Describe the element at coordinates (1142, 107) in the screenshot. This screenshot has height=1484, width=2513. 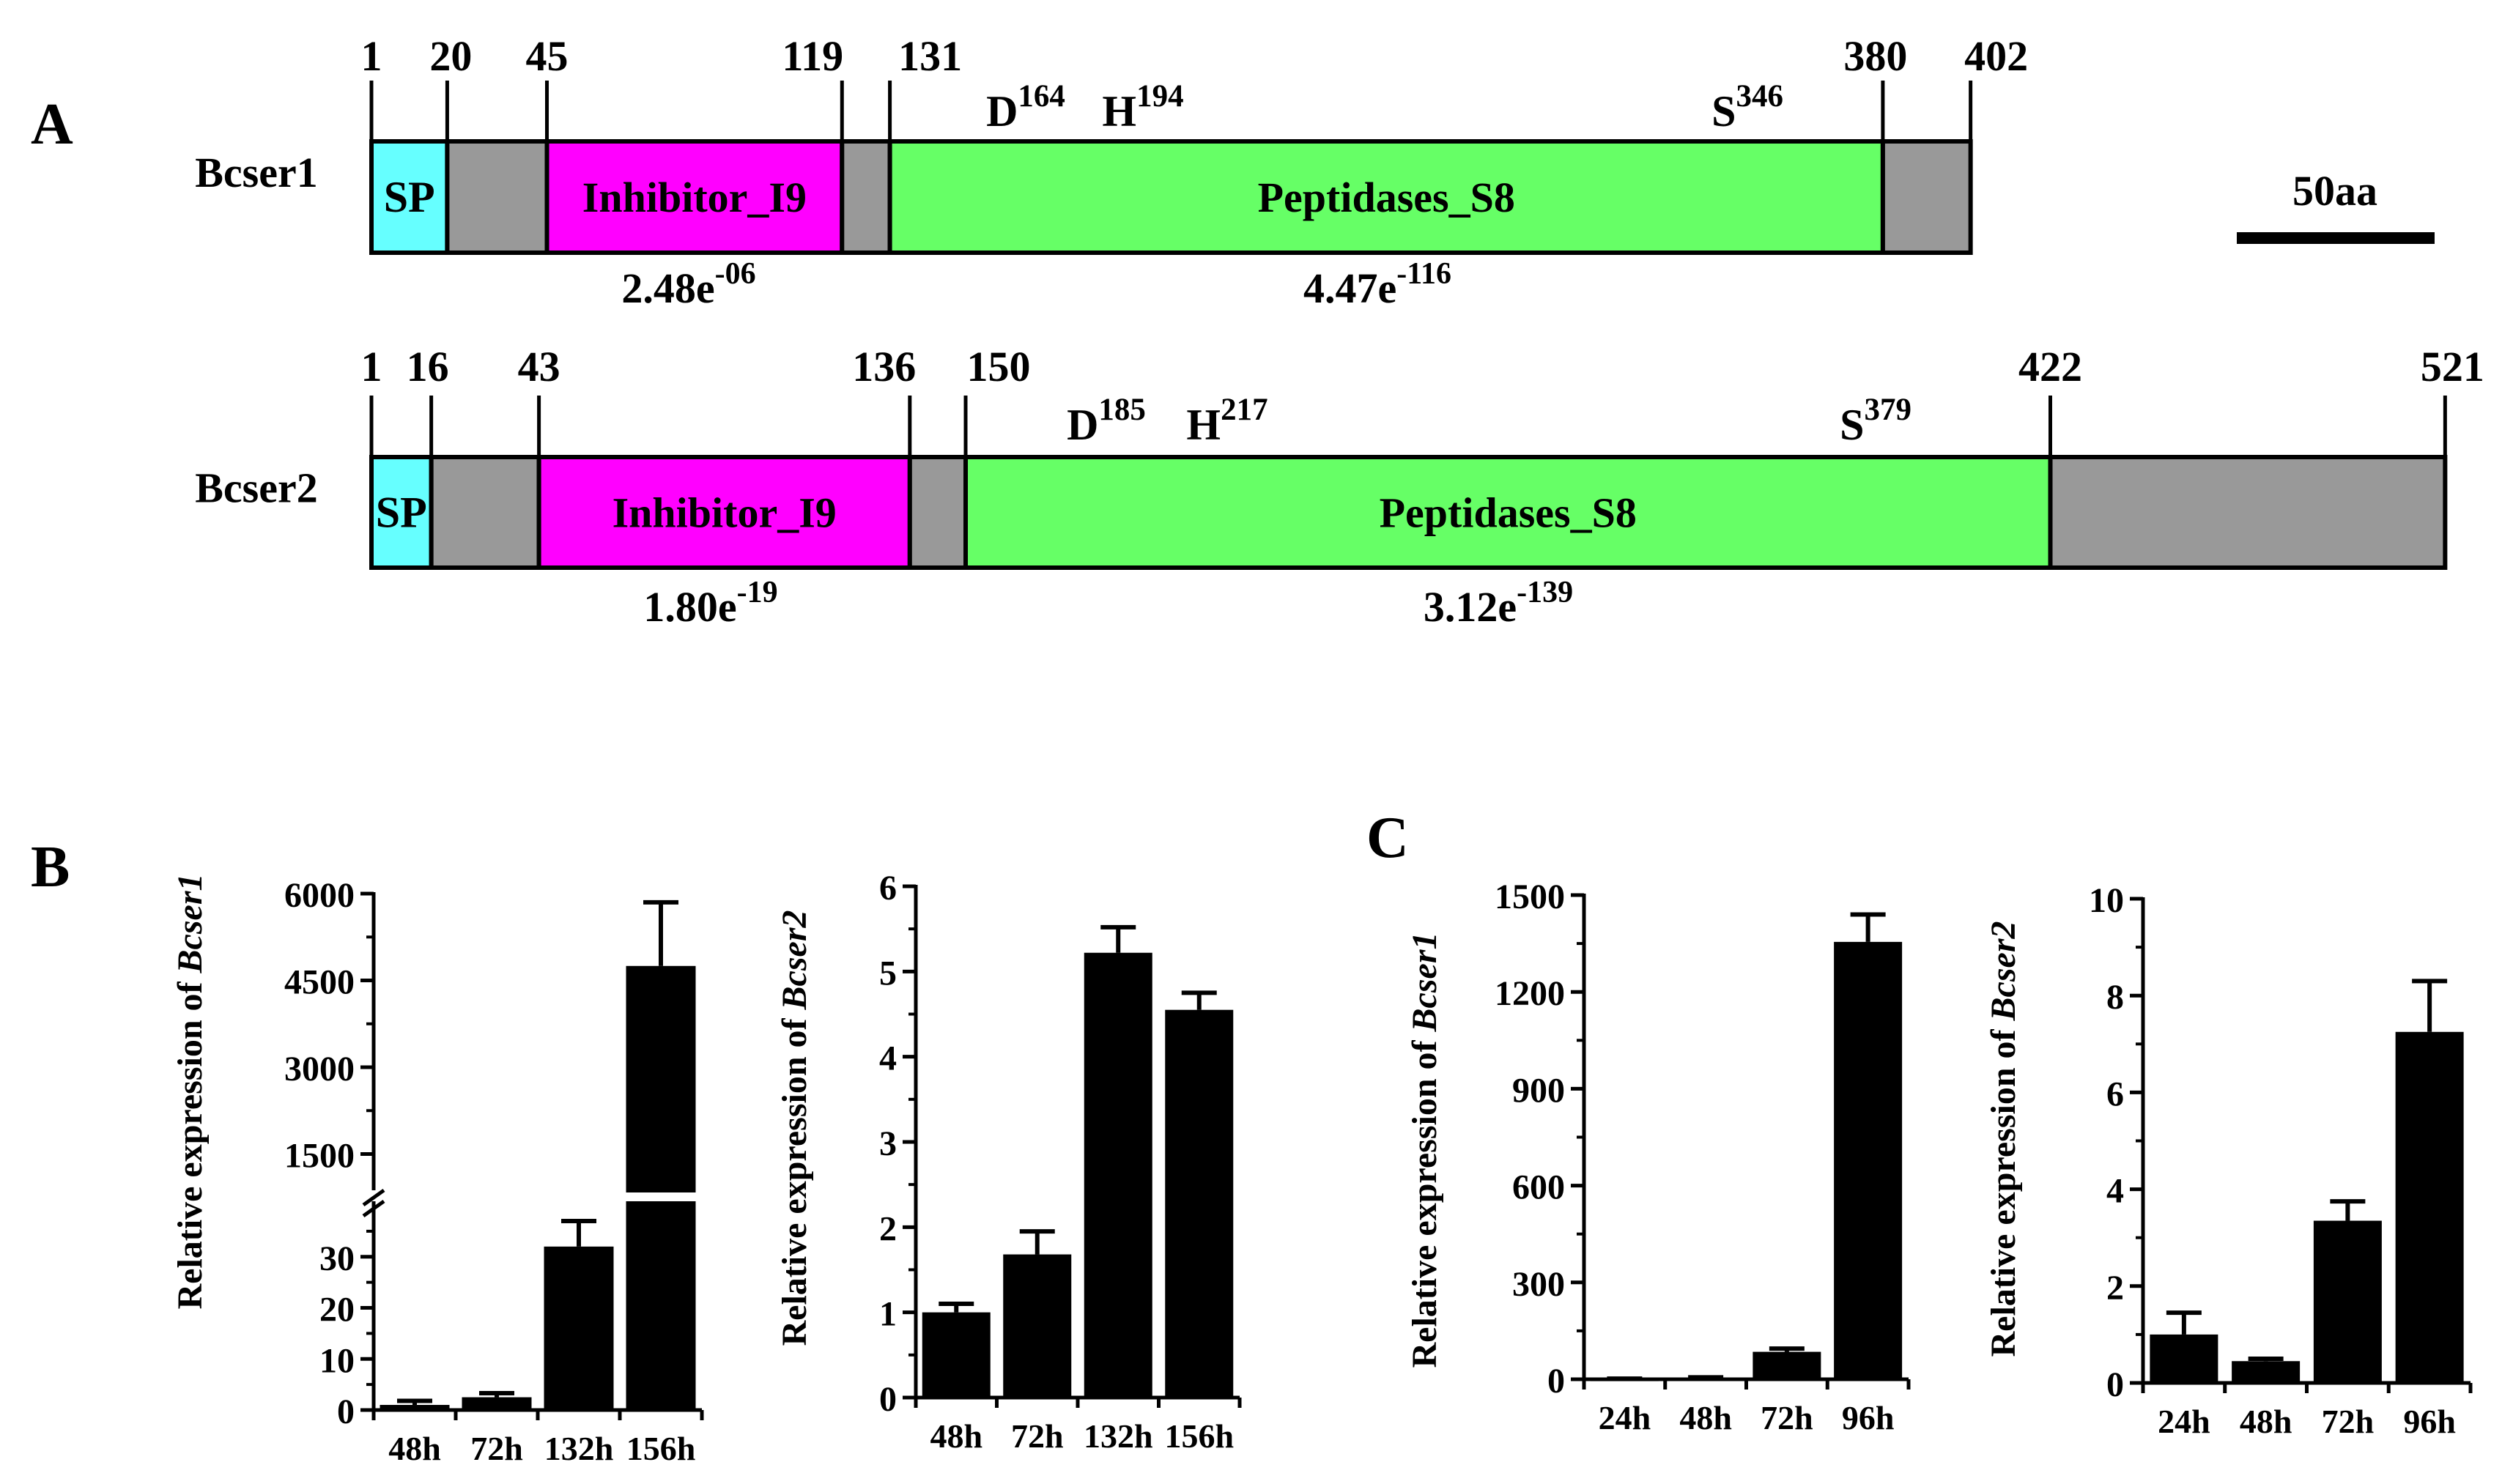
I see `active-site-h: H194` at that location.